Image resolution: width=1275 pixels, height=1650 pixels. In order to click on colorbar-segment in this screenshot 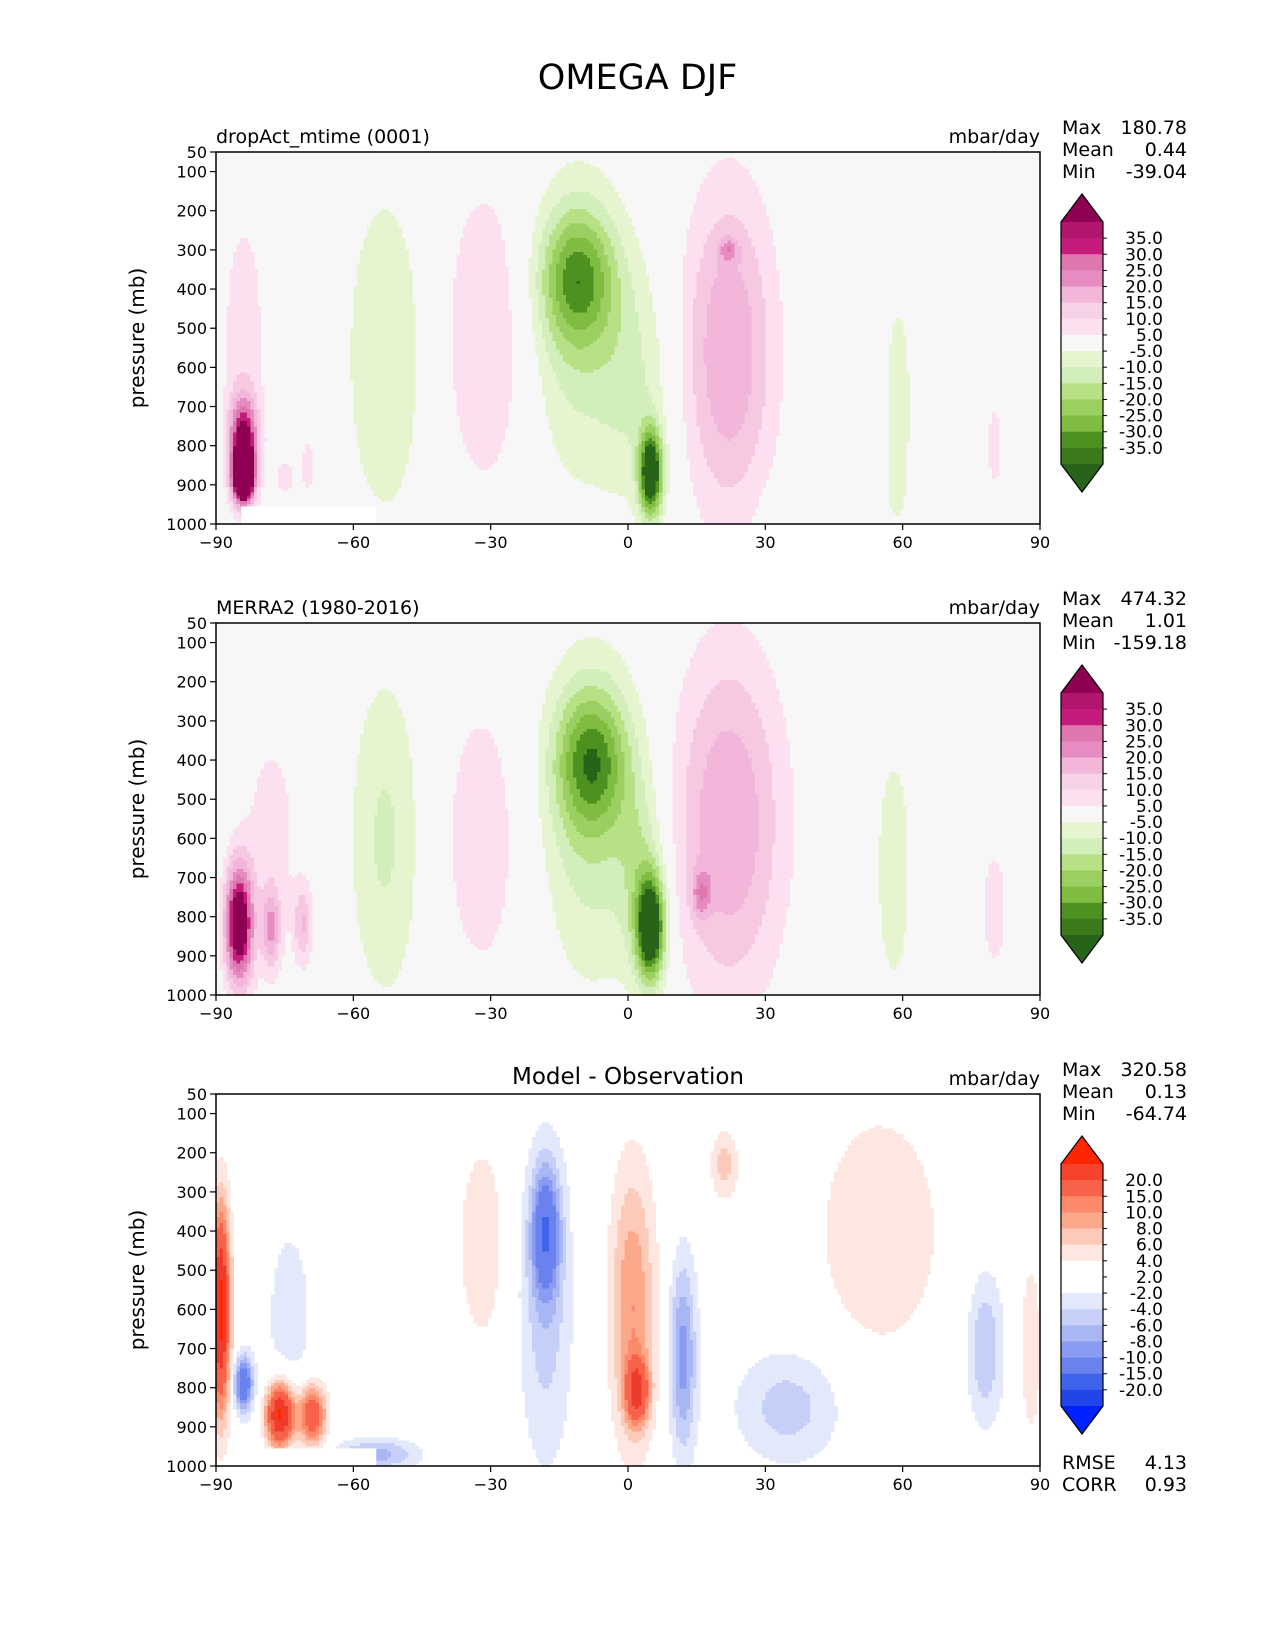, I will do `click(1082, 440)`.